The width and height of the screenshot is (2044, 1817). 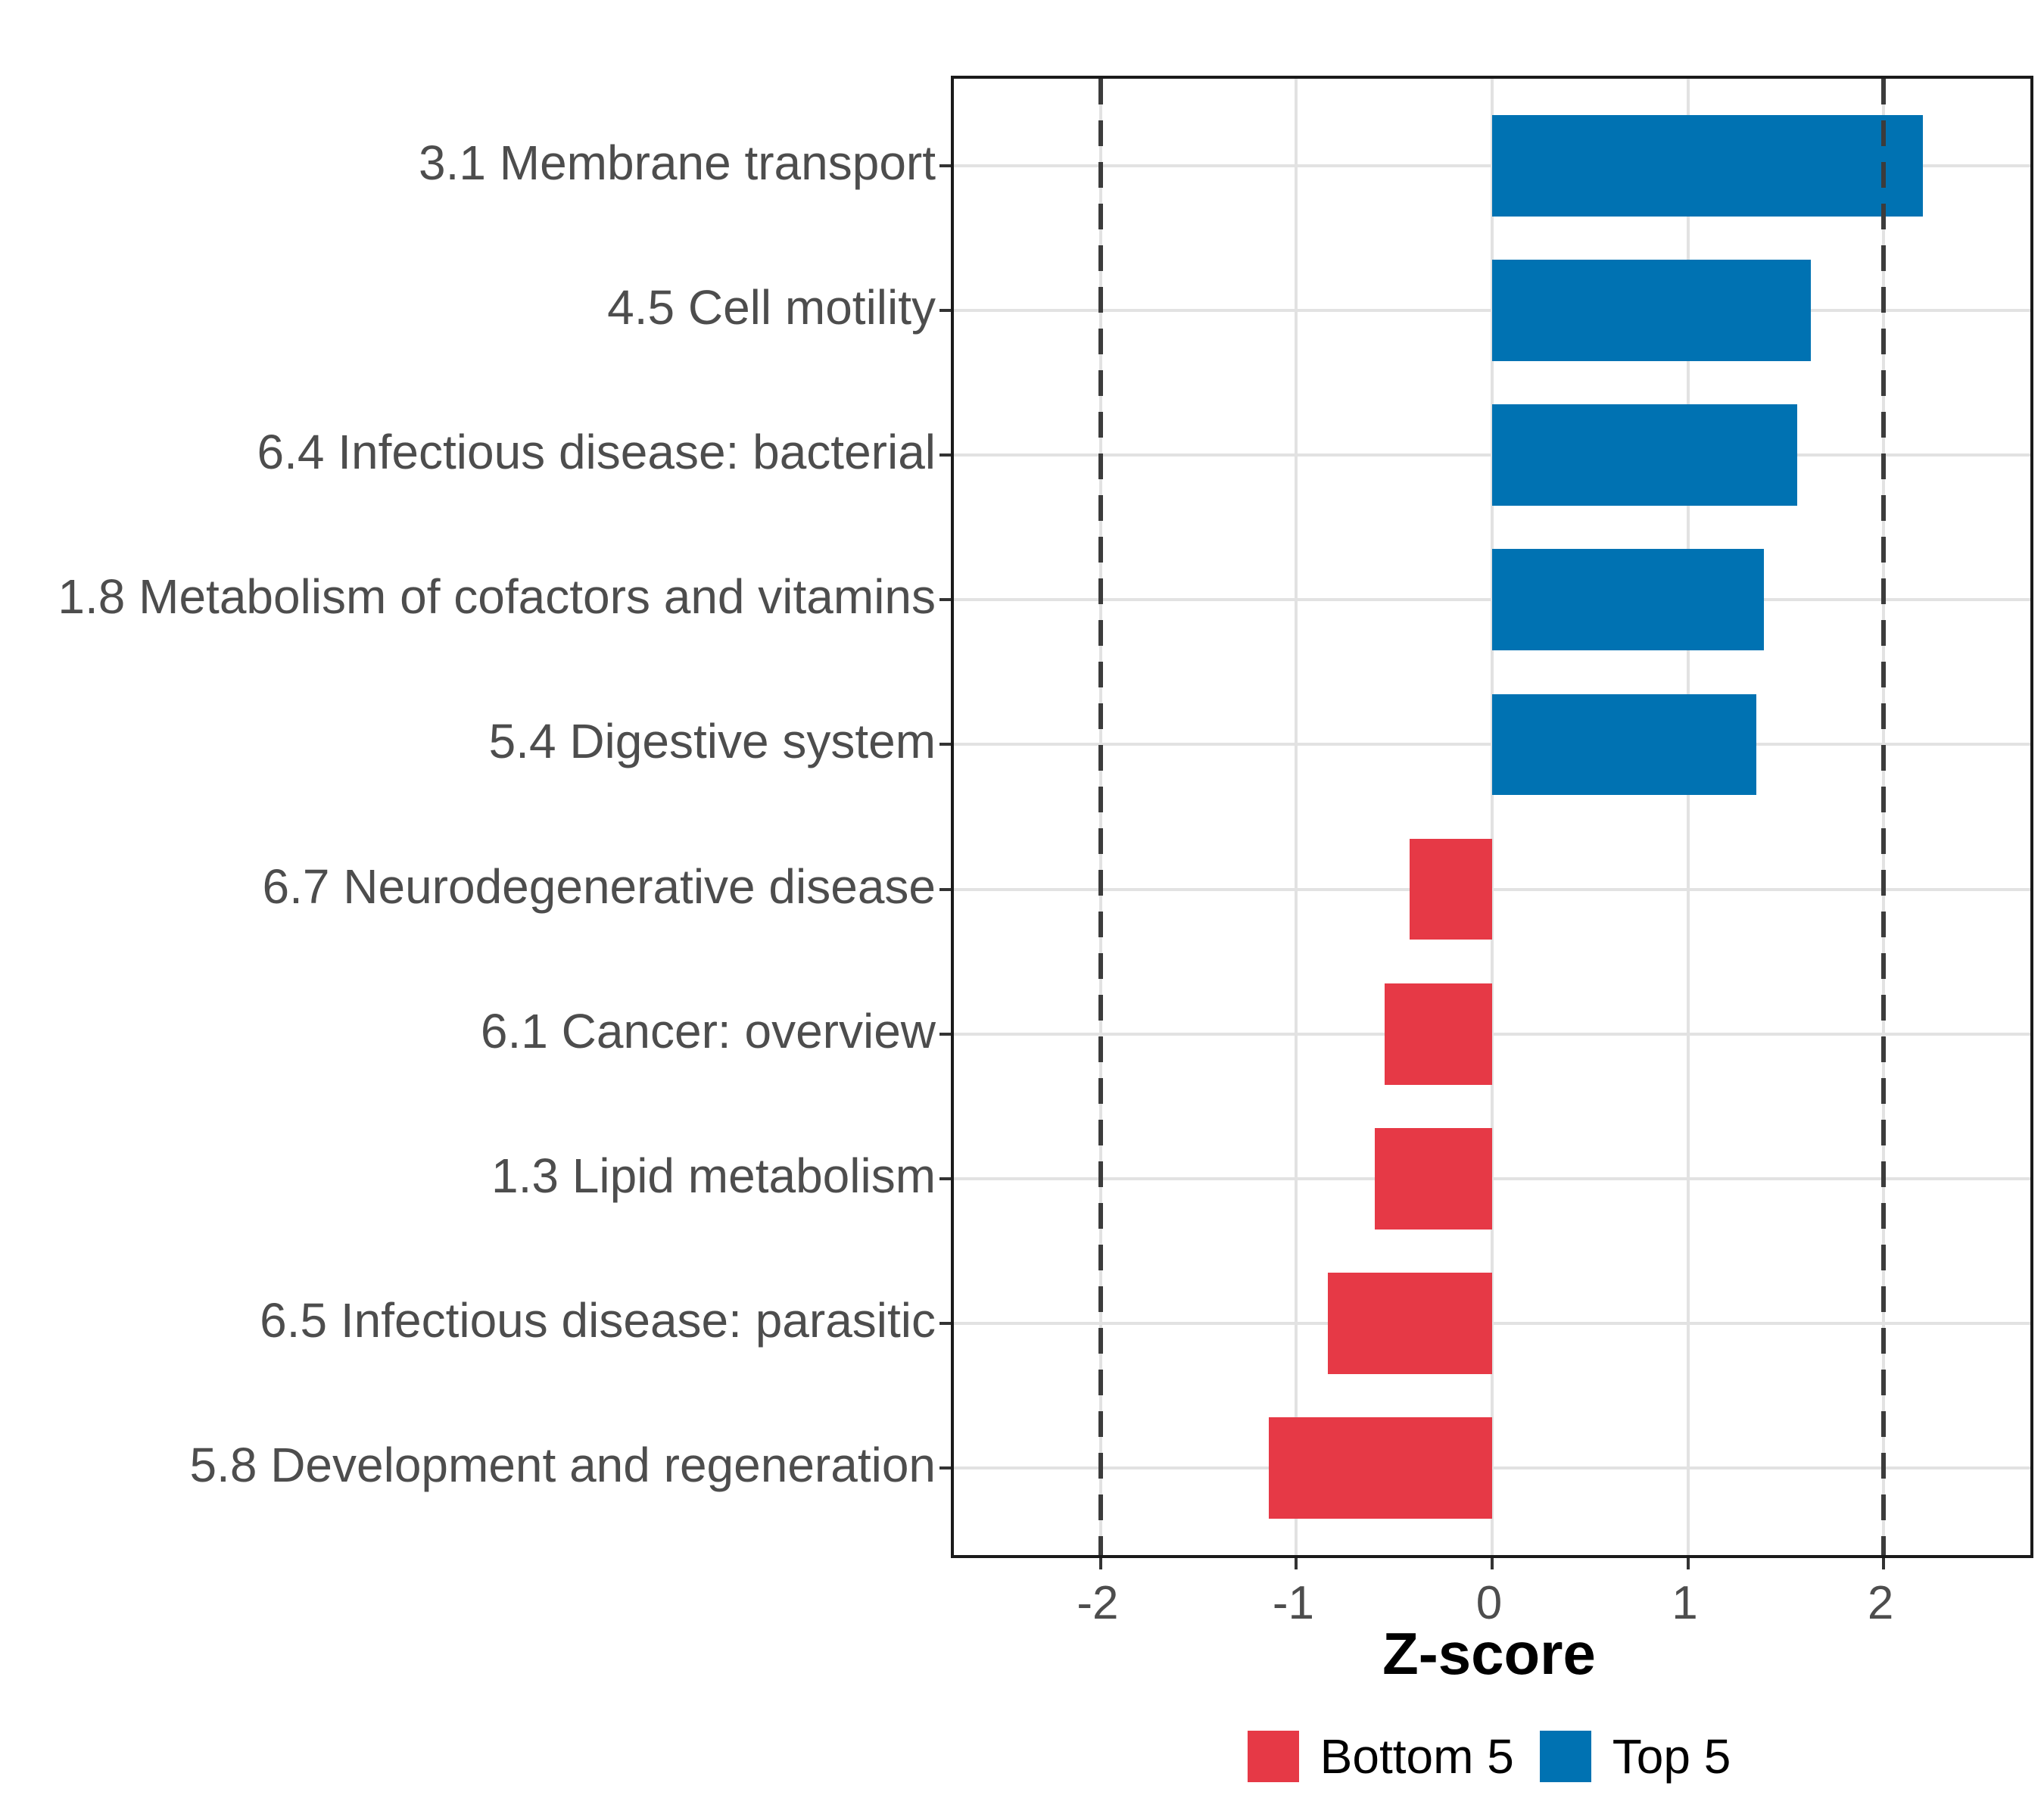 What do you see at coordinates (713, 1175) in the screenshot?
I see `category-label: 1.3 Lipid metabolism` at bounding box center [713, 1175].